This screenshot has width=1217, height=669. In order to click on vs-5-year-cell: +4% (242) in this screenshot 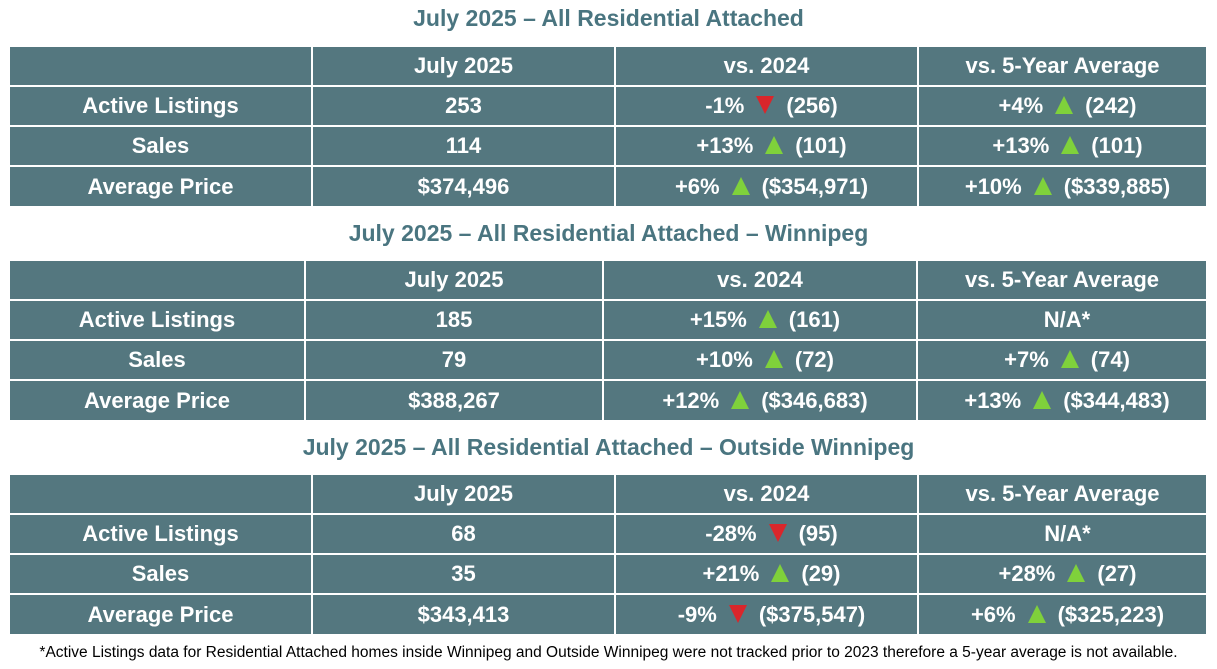, I will do `click(1061, 106)`.